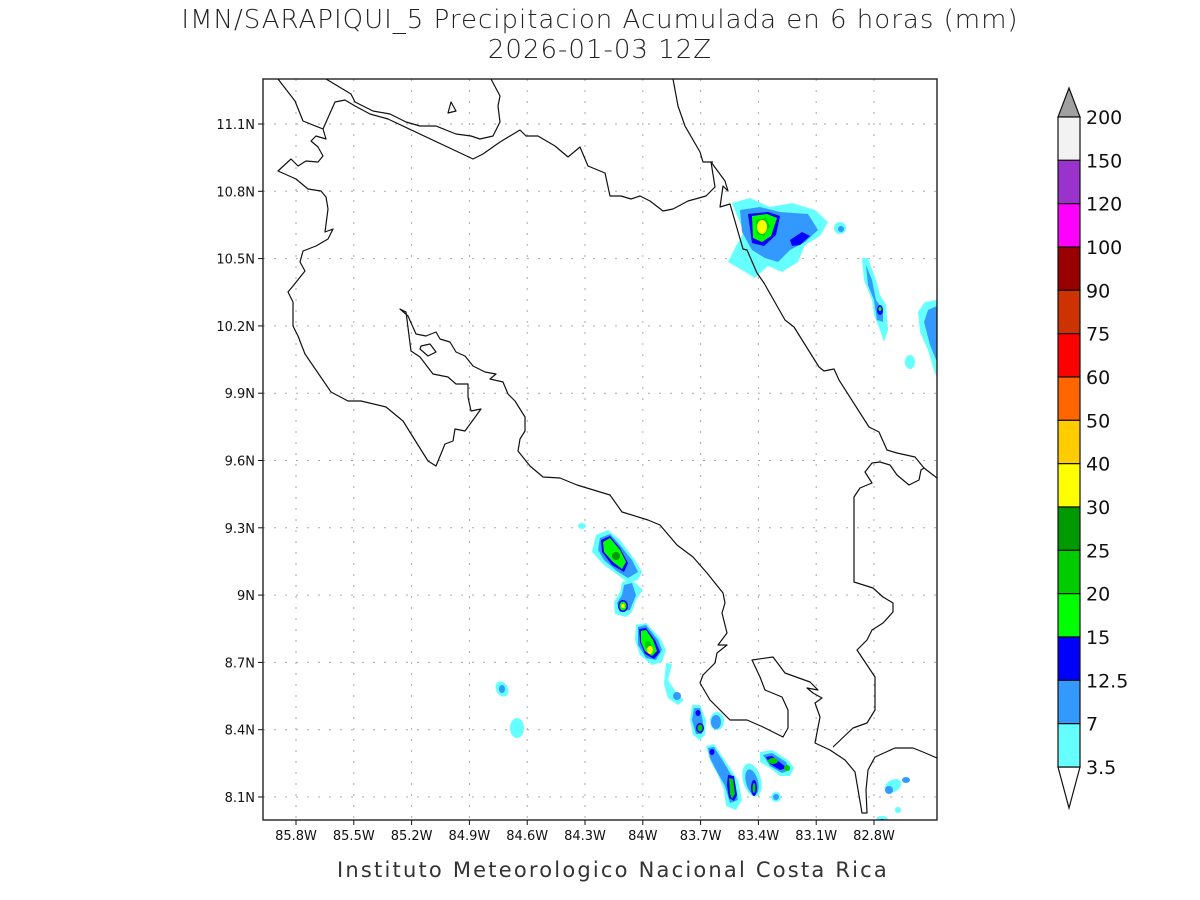 This screenshot has width=1200, height=900. What do you see at coordinates (1098, 291) in the screenshot?
I see `colorbar-label: 90` at bounding box center [1098, 291].